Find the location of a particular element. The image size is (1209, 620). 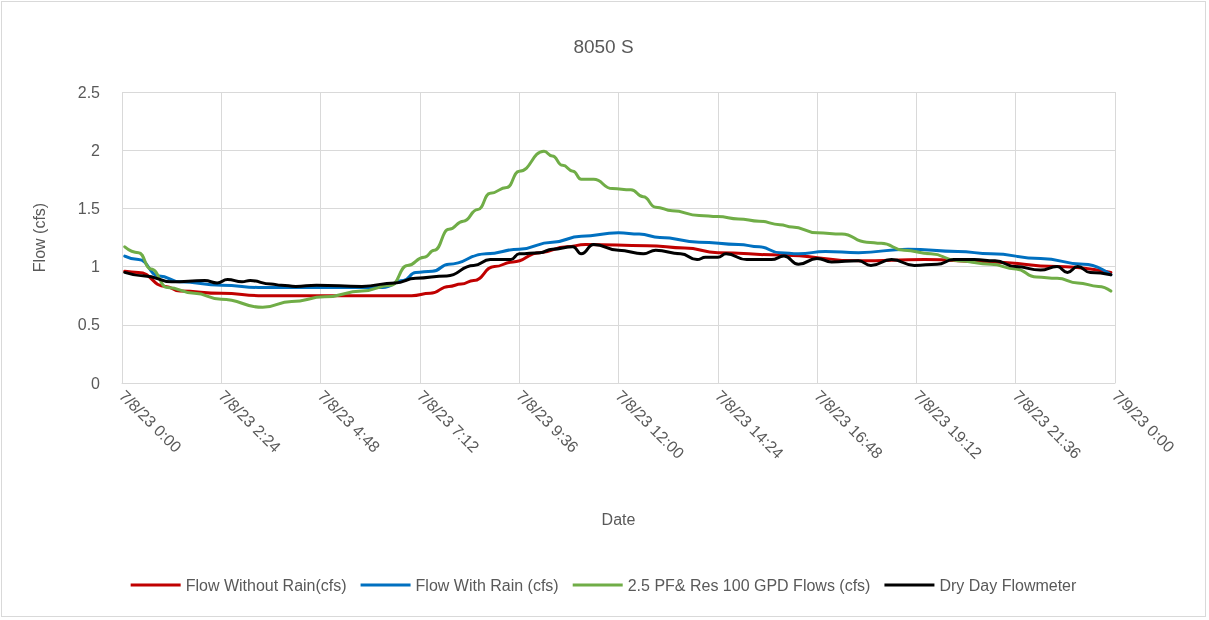

y-tick-label: 2 is located at coordinates (96, 150).